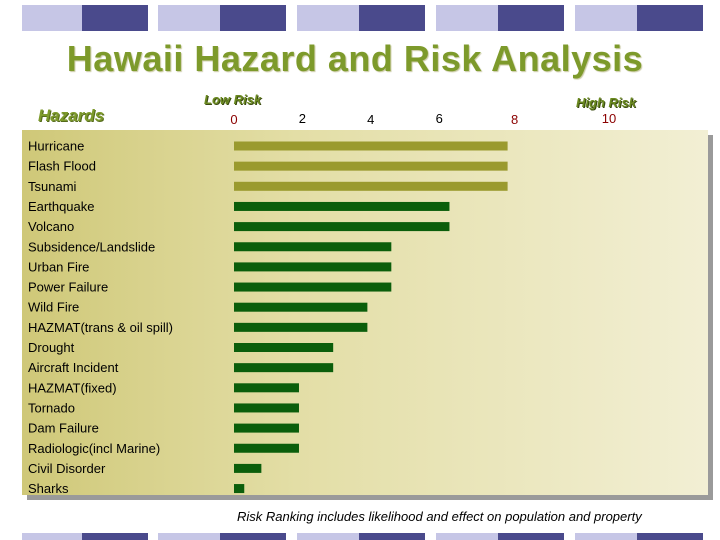 This screenshot has height=540, width=720. What do you see at coordinates (360, 536) in the screenshot?
I see `bottom-decor-band` at bounding box center [360, 536].